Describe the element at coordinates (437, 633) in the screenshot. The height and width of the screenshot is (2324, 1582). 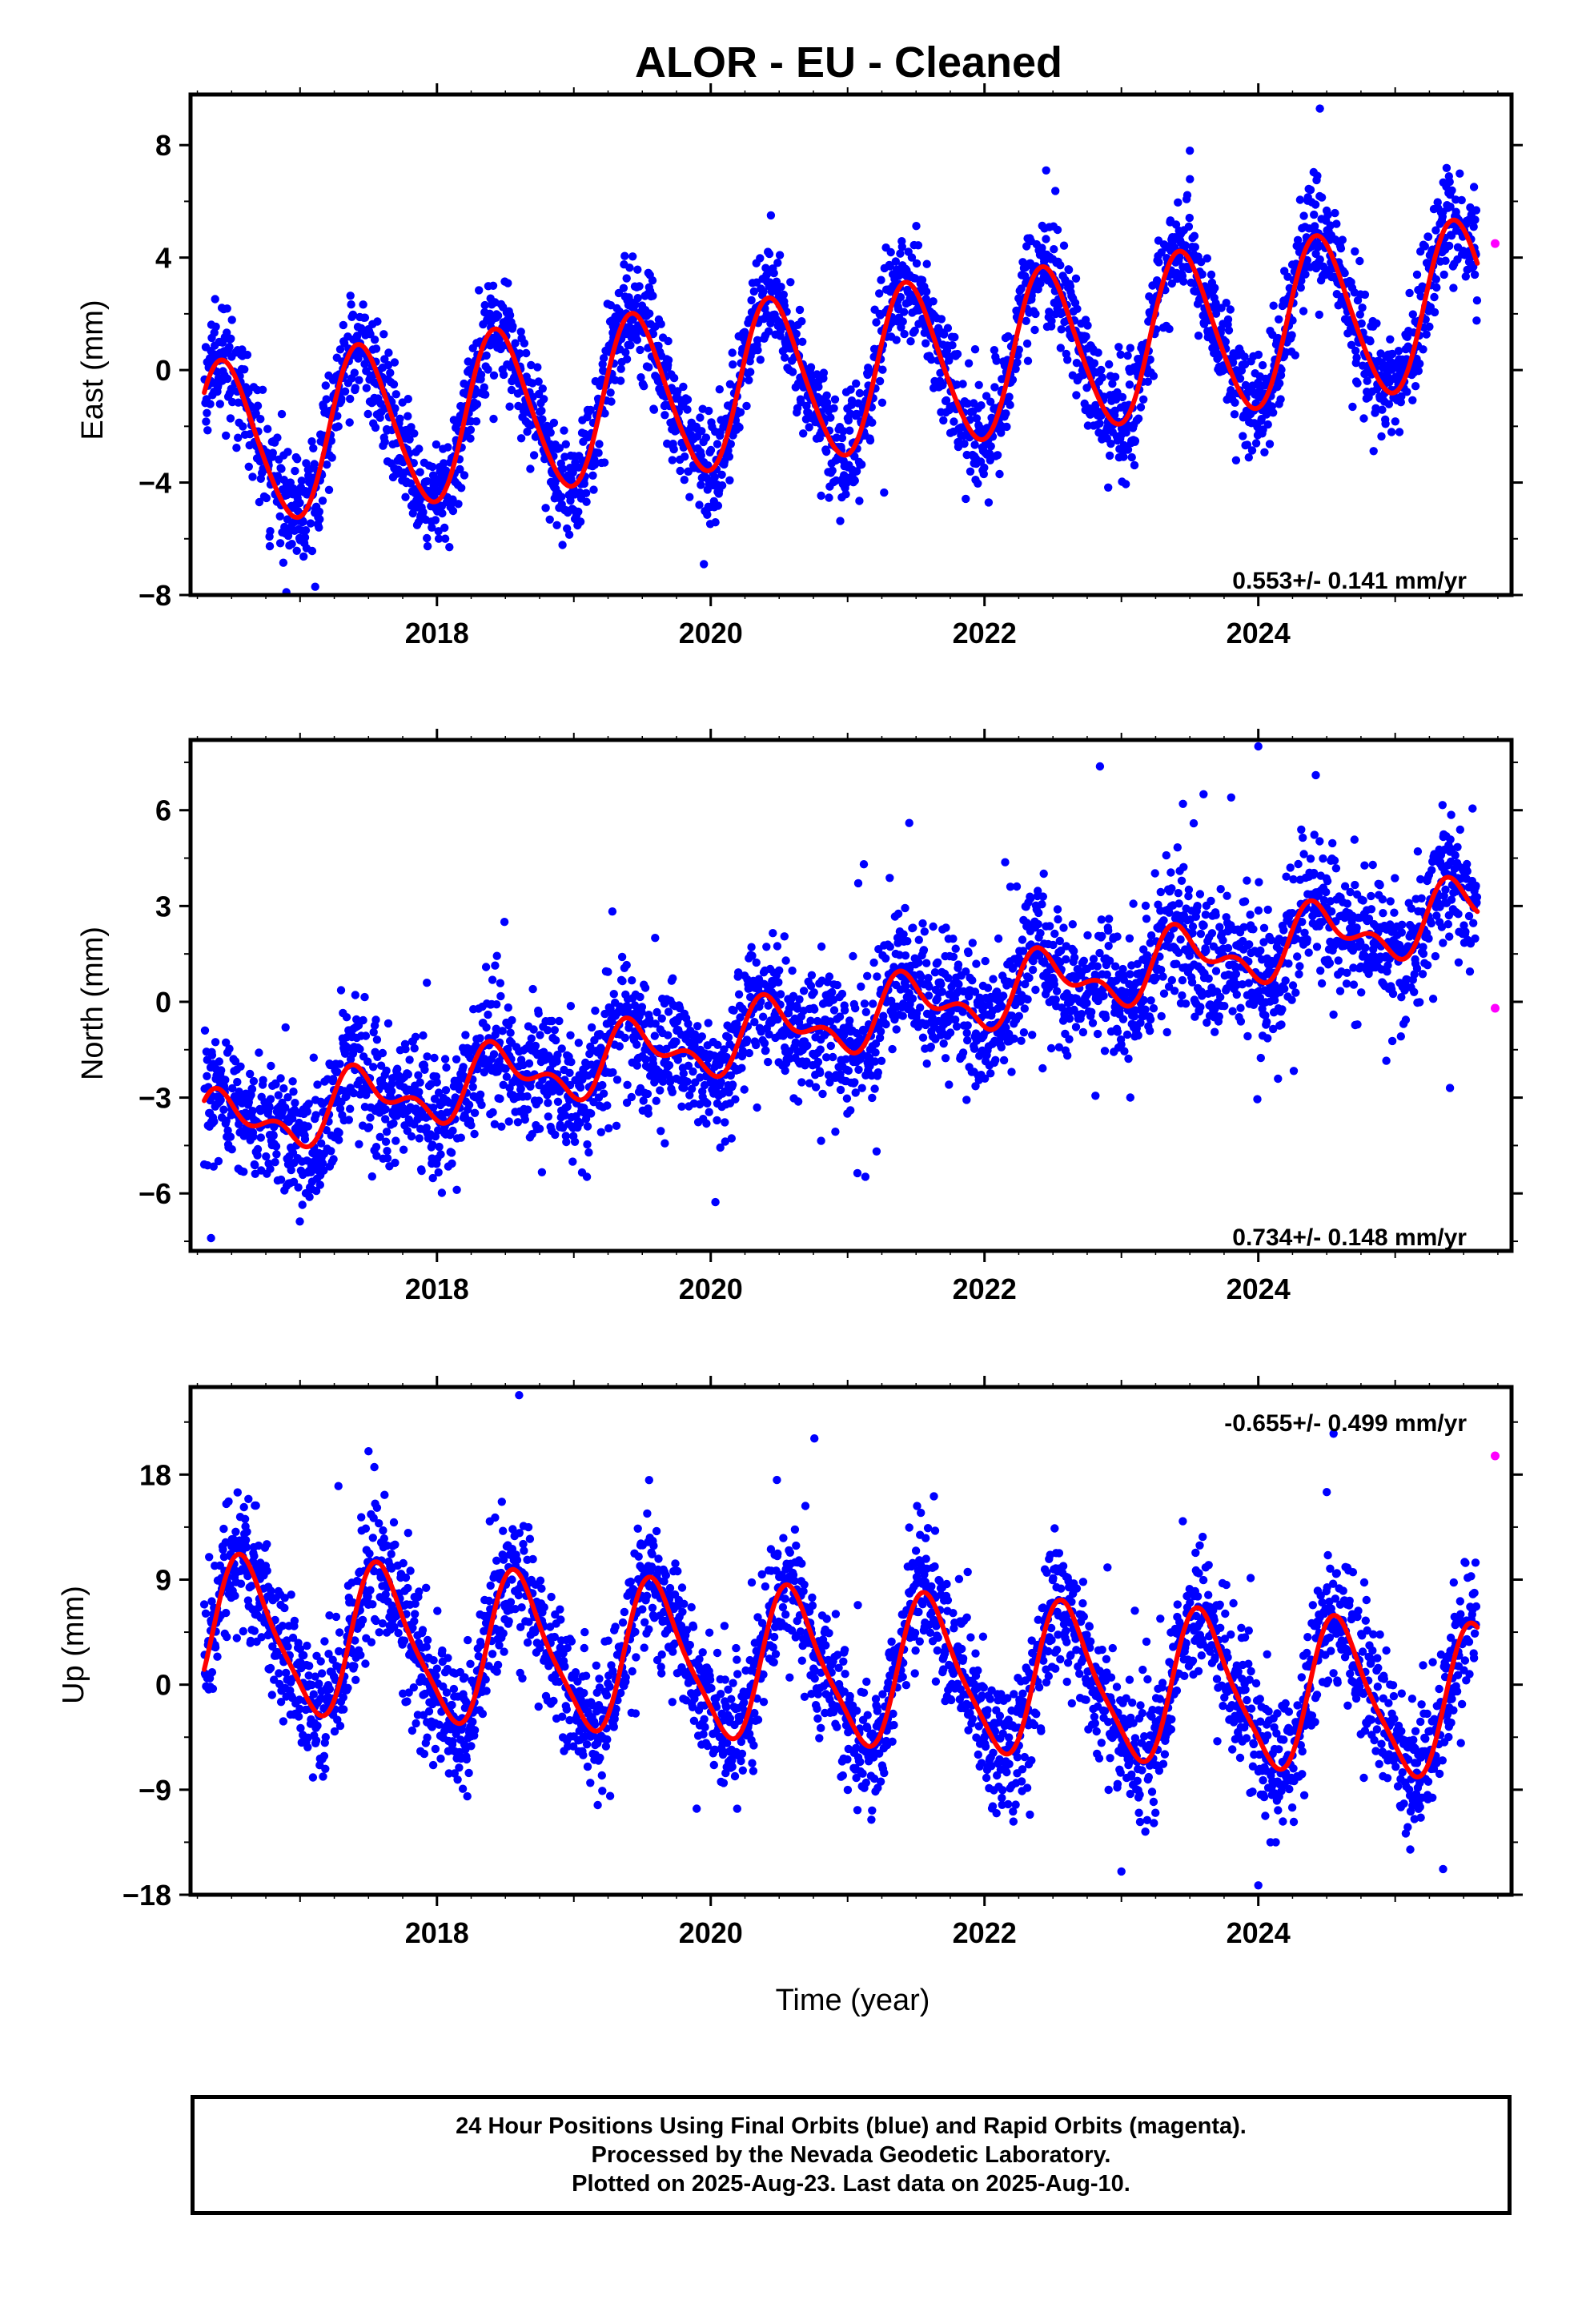
I see `east-xtick-label: 2018` at that location.